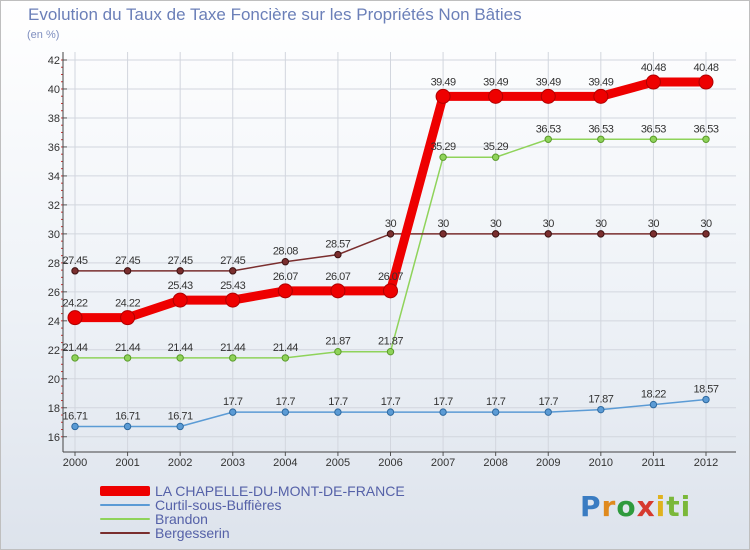  What do you see at coordinates (390, 463) in the screenshot?
I see `x-tick-label: 2006` at bounding box center [390, 463].